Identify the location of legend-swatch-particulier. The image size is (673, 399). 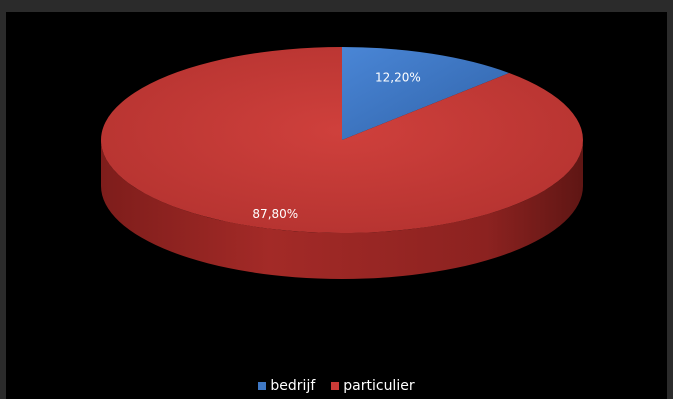
(335, 386).